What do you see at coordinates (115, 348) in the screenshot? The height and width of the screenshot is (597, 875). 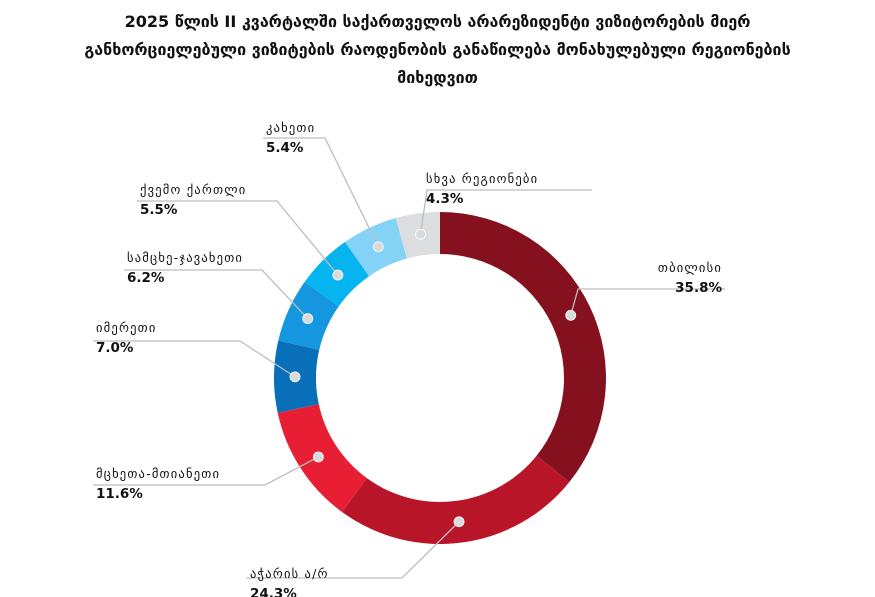 I see `slice-value-label: 7.0%` at bounding box center [115, 348].